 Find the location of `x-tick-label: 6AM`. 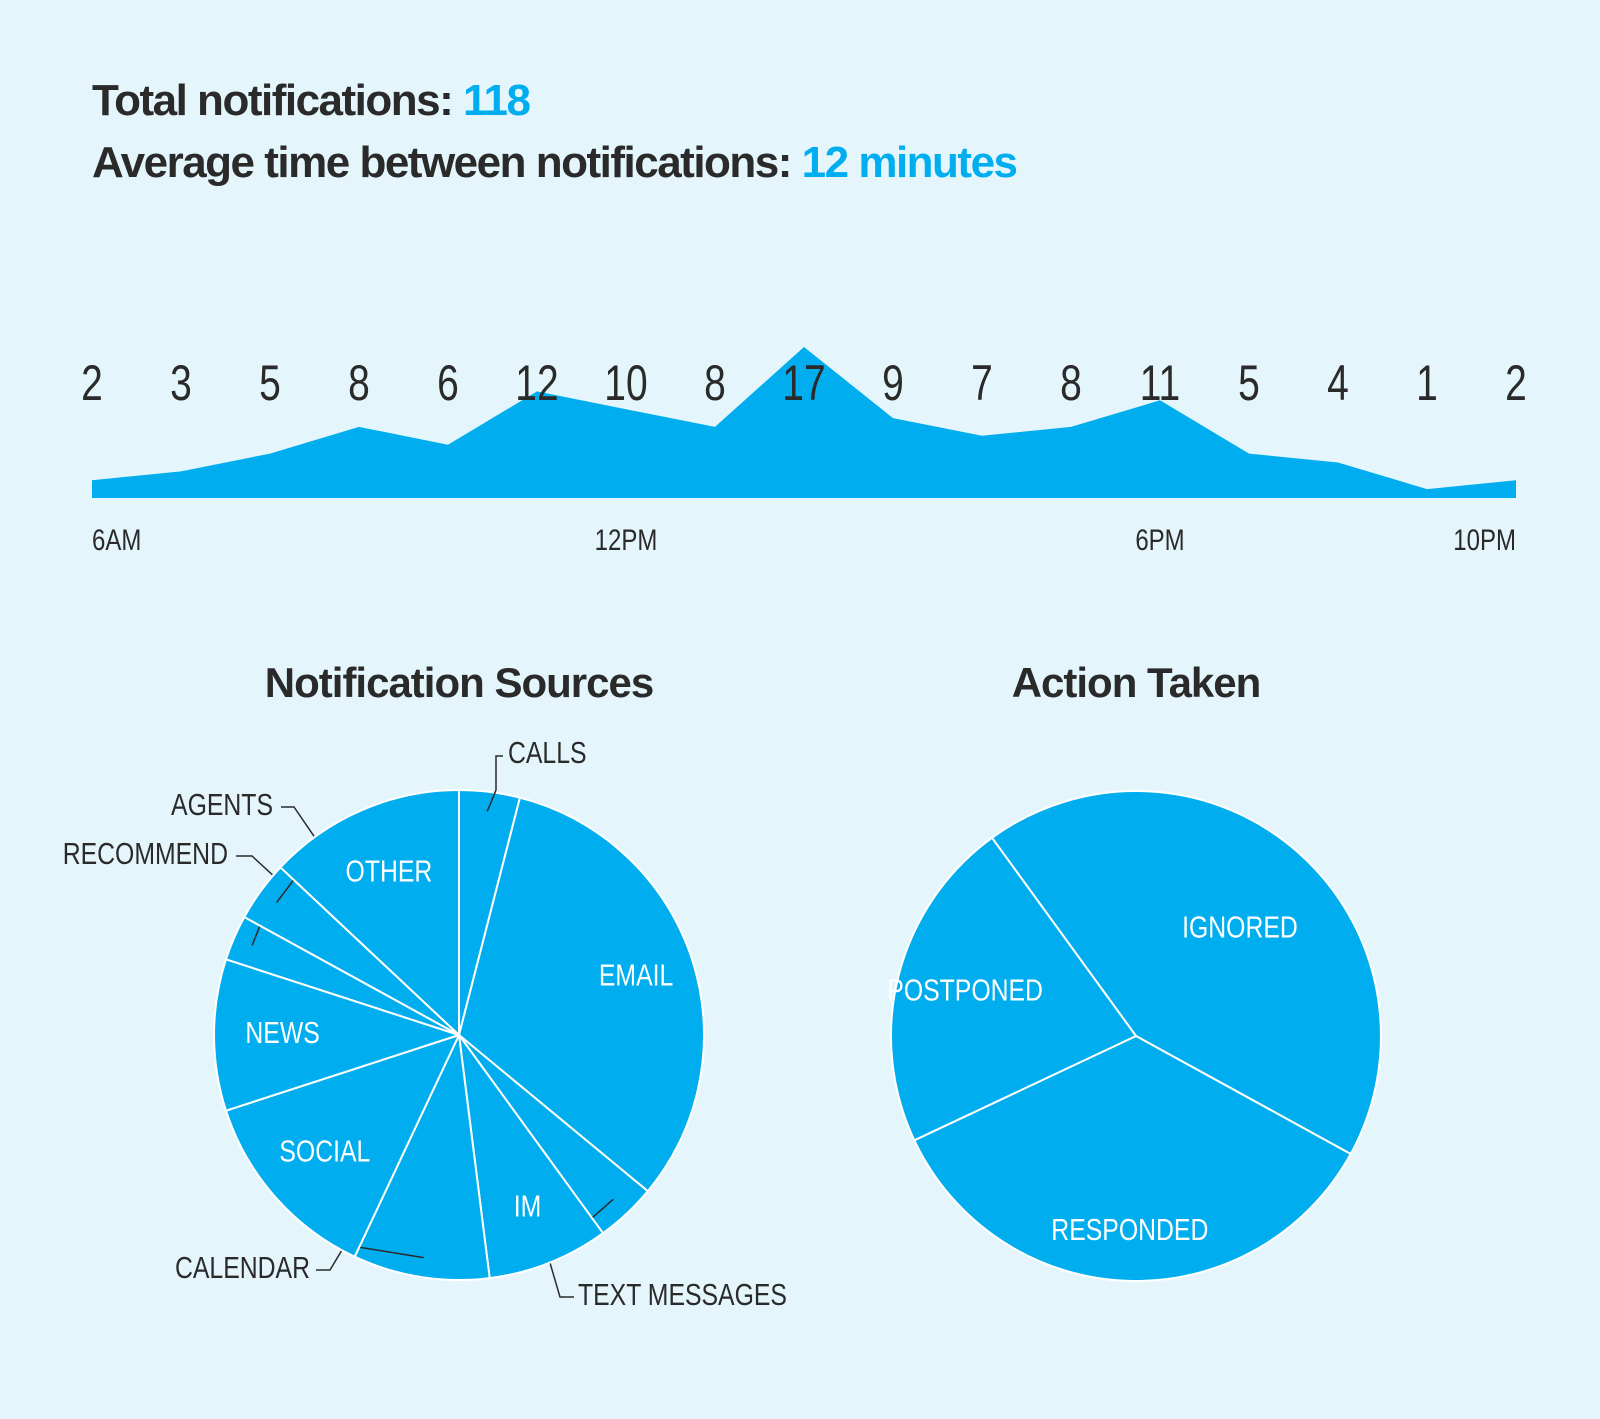

x-tick-label: 6AM is located at coordinates (116, 539).